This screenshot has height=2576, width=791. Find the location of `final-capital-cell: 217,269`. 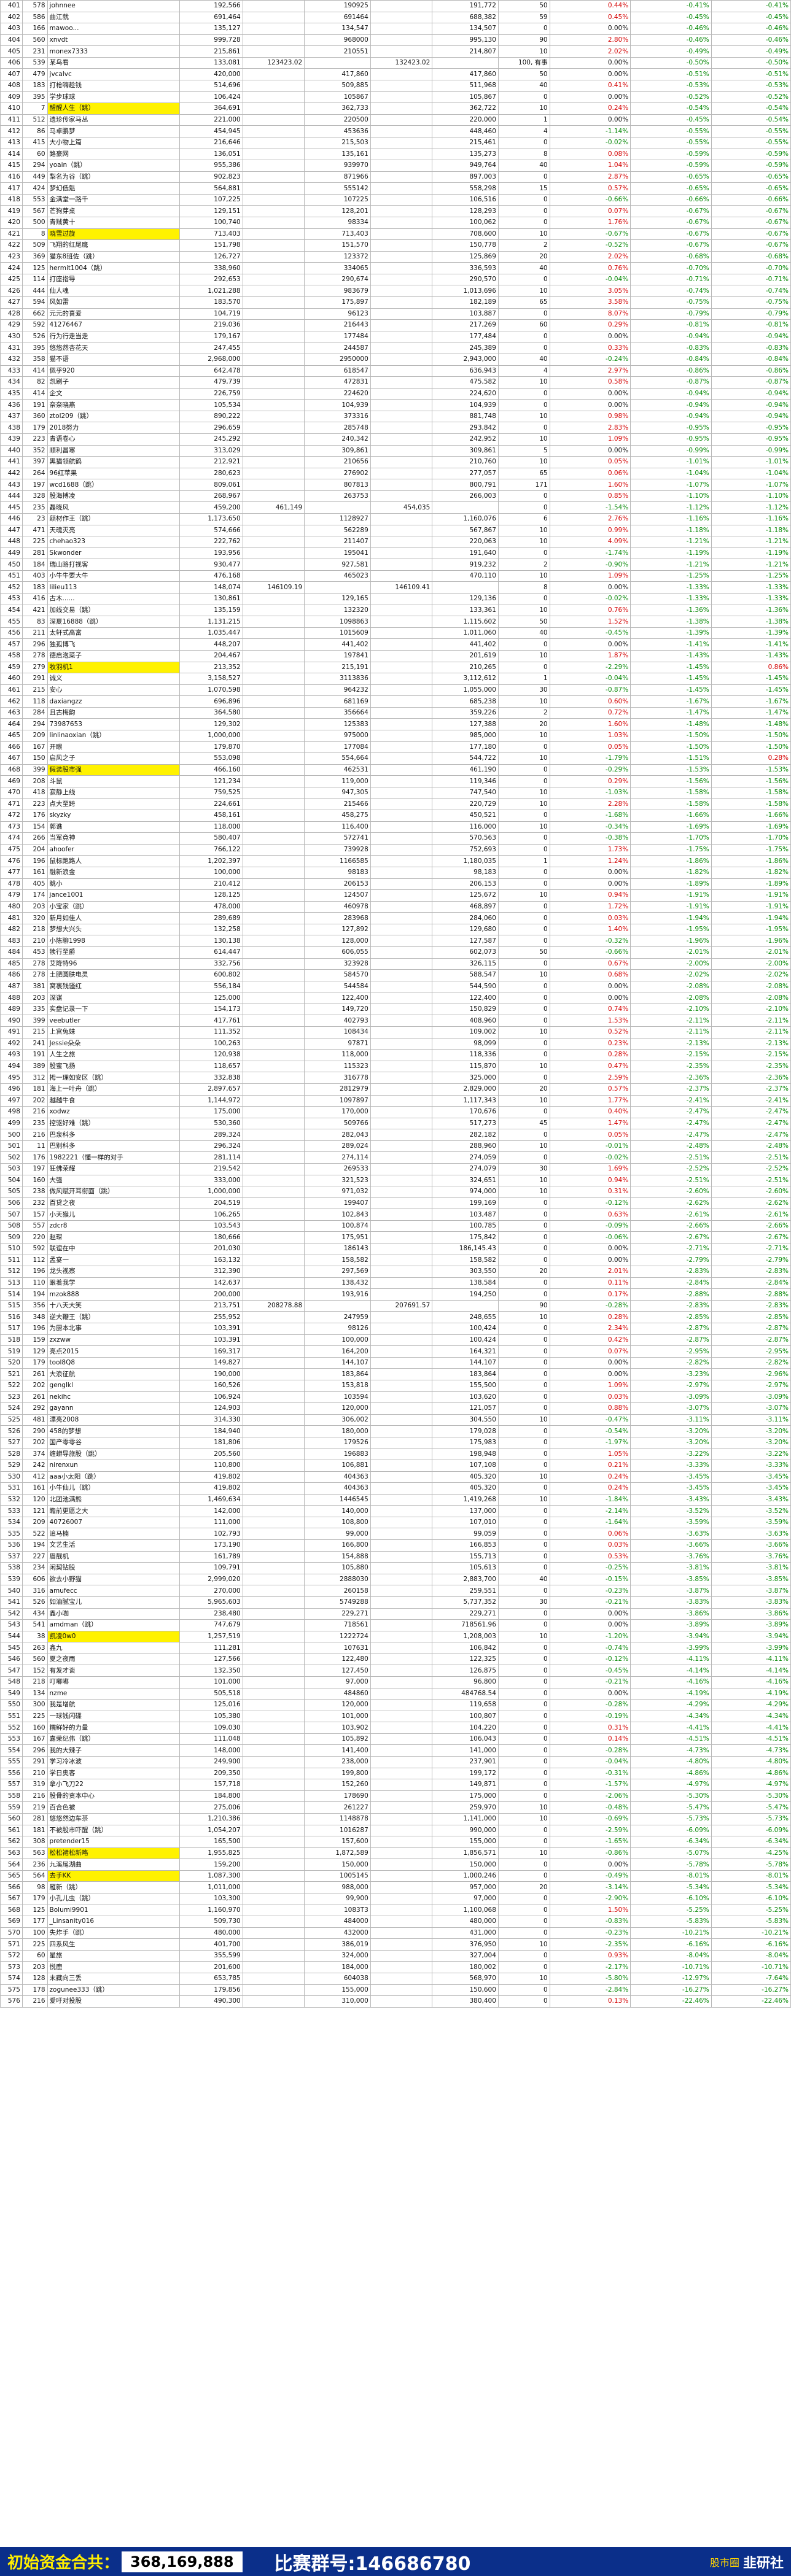

final-capital-cell: 217,269 is located at coordinates (465, 325).